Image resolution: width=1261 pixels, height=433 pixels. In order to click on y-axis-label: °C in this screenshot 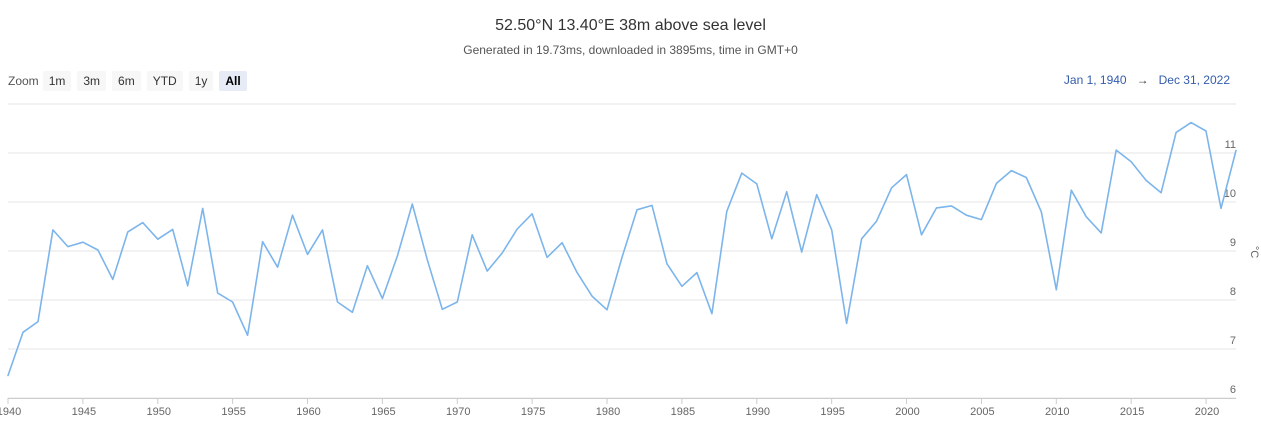, I will do `click(1254, 252)`.